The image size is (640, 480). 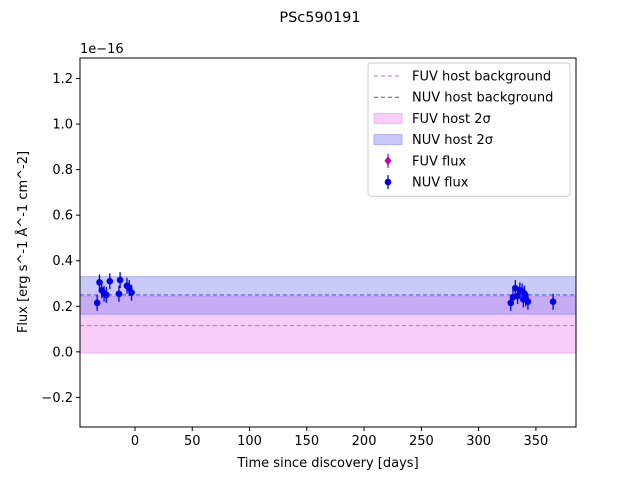 What do you see at coordinates (249, 441) in the screenshot?
I see `x-tick-label-2: 100` at bounding box center [249, 441].